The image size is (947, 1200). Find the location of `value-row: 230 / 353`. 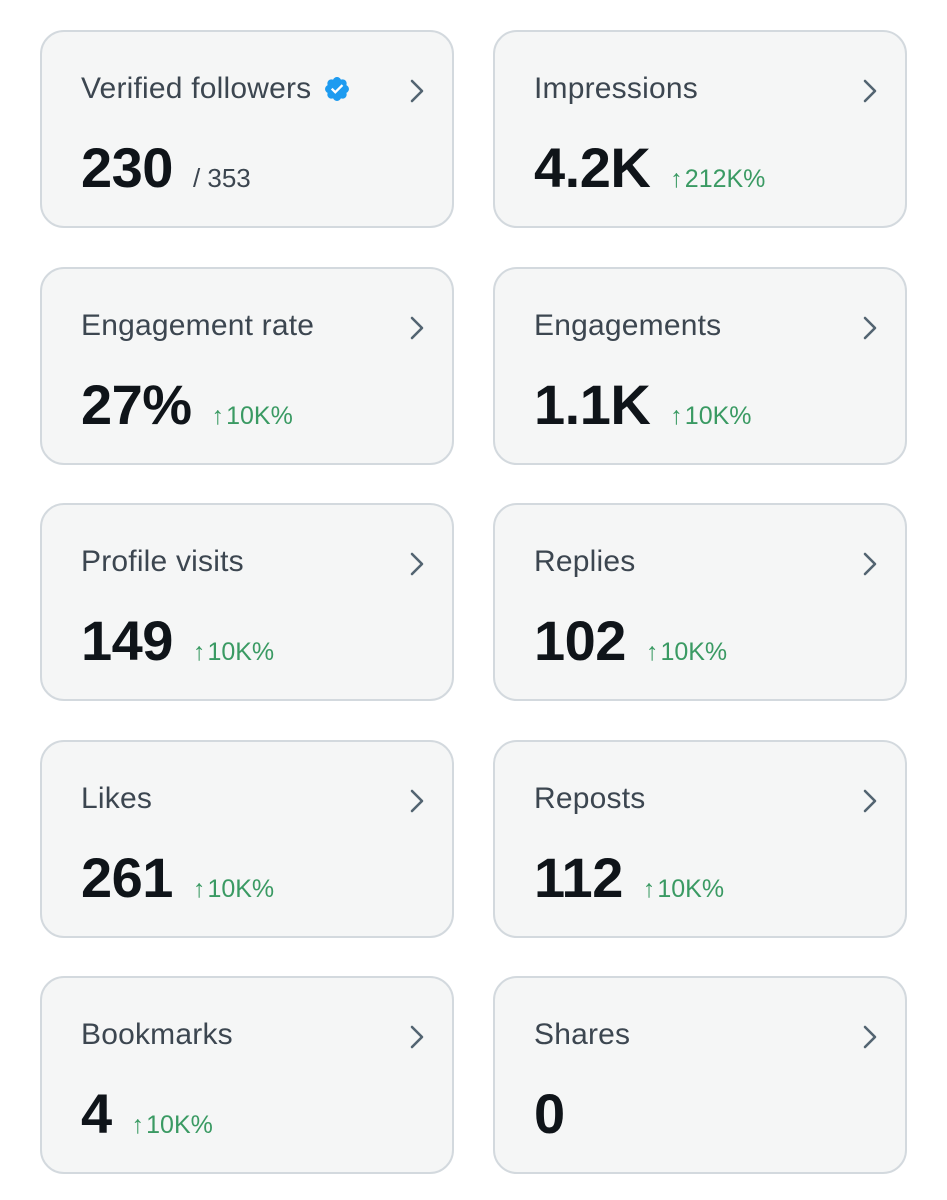

value-row: 230 / 353 is located at coordinates (166, 168).